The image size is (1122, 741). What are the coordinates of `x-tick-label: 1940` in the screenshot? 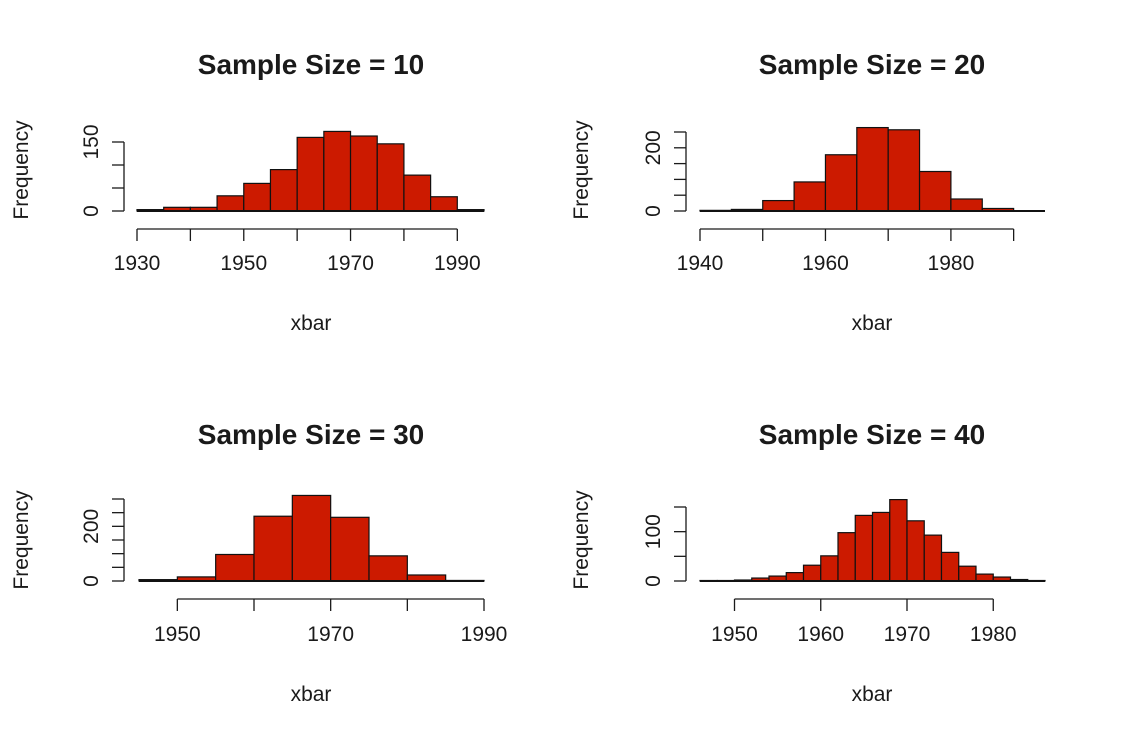 It's located at (700, 263).